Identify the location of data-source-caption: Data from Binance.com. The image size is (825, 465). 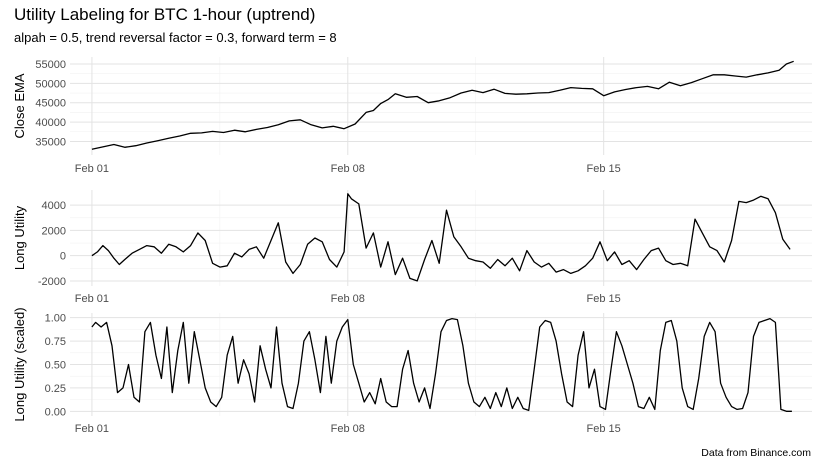
(756, 453).